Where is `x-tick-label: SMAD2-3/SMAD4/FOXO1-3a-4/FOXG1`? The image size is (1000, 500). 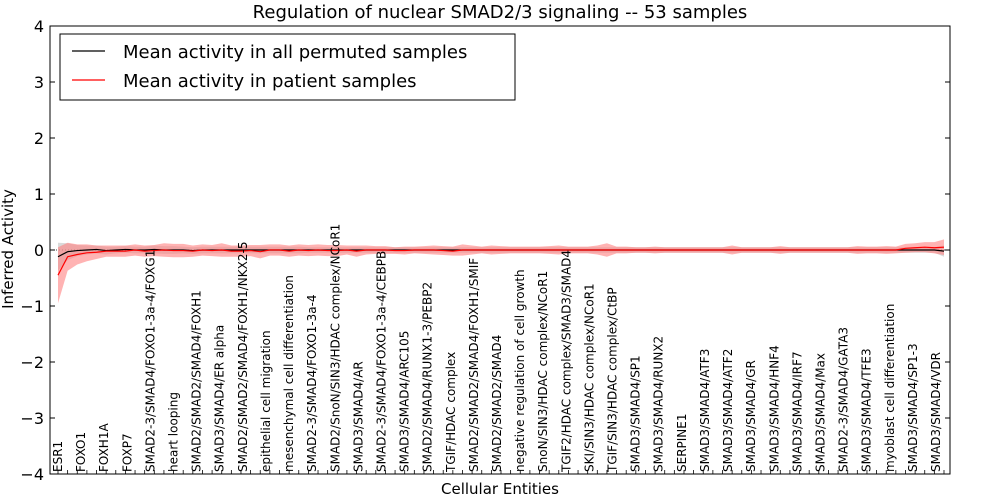
x-tick-label: SMAD2-3/SMAD4/FOXO1-3a-4/FOXG1 is located at coordinates (150, 361).